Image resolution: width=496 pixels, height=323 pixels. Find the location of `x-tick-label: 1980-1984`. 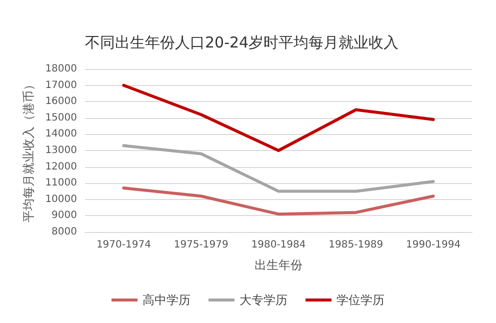

x-tick-label: 1980-1984 is located at coordinates (278, 245).